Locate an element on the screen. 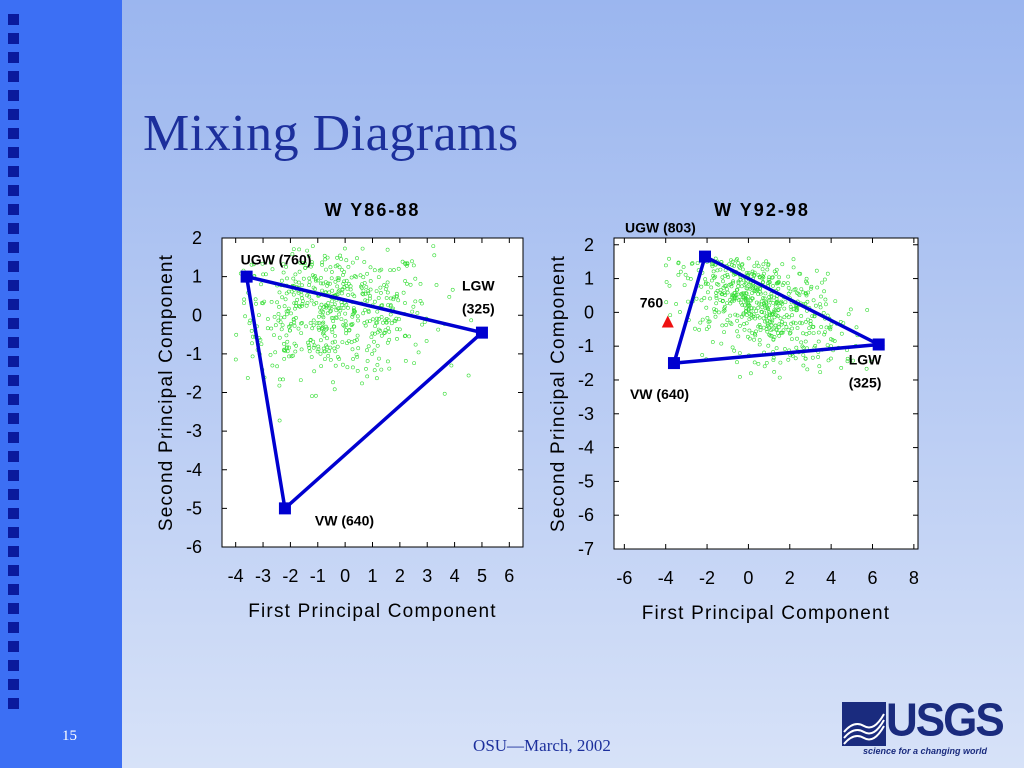 This screenshot has height=768, width=1024. y-tick-label: -2 is located at coordinates (194, 393).